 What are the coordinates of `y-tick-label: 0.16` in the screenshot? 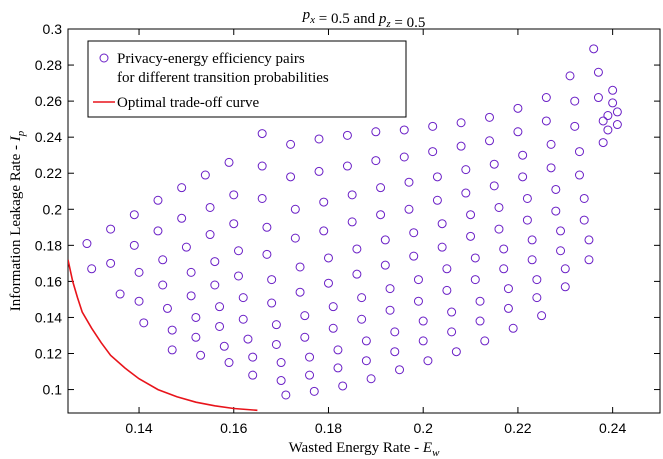 It's located at (48, 281).